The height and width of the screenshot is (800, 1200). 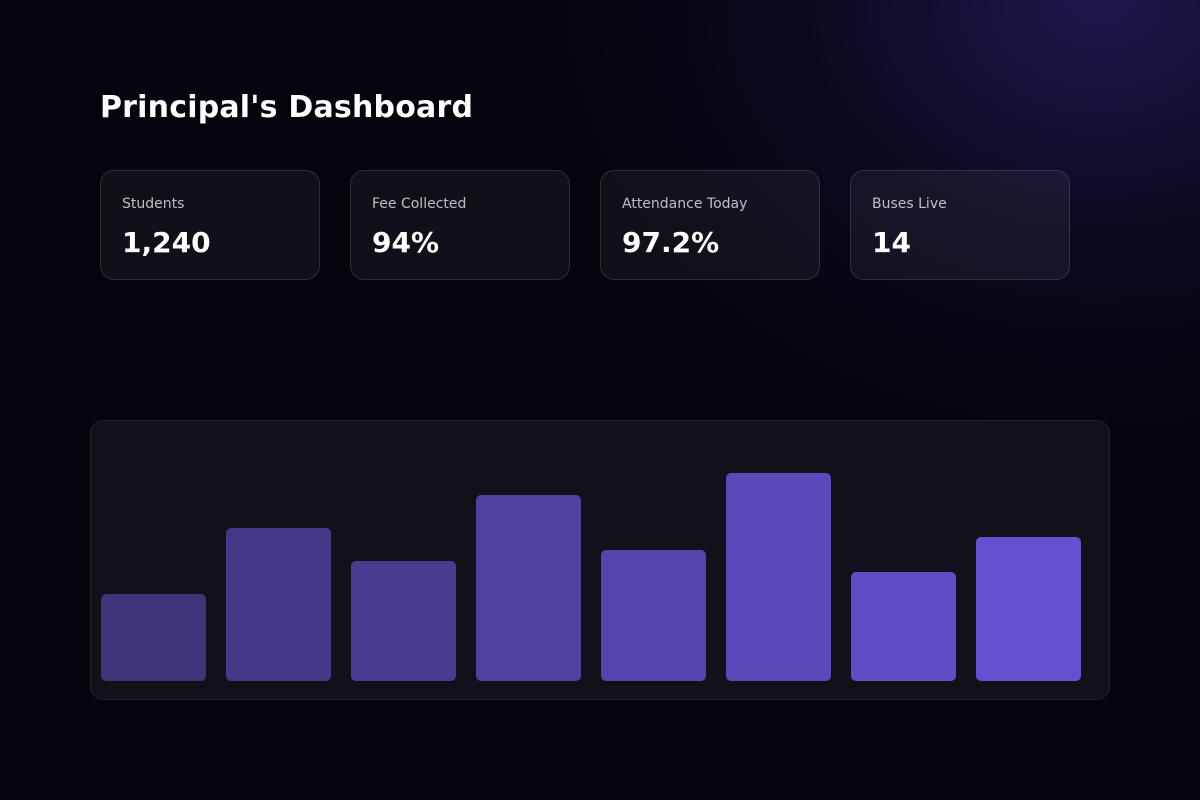 What do you see at coordinates (685, 204) in the screenshot?
I see `stat-label: Attendance Today` at bounding box center [685, 204].